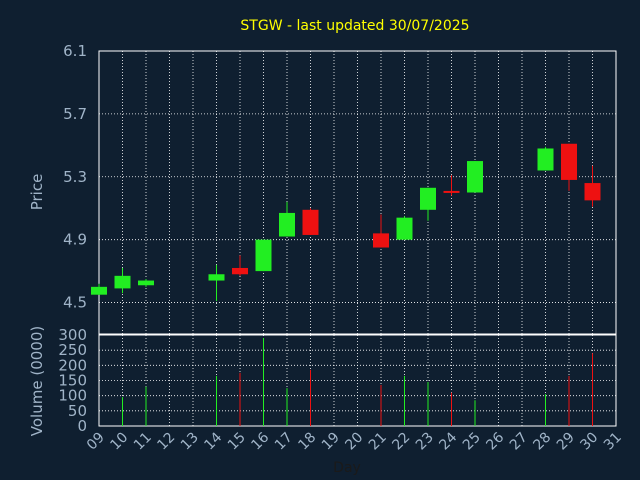 This screenshot has width=640, height=480. What do you see at coordinates (75, 240) in the screenshot?
I see `price-tick-label: 4.9` at bounding box center [75, 240].